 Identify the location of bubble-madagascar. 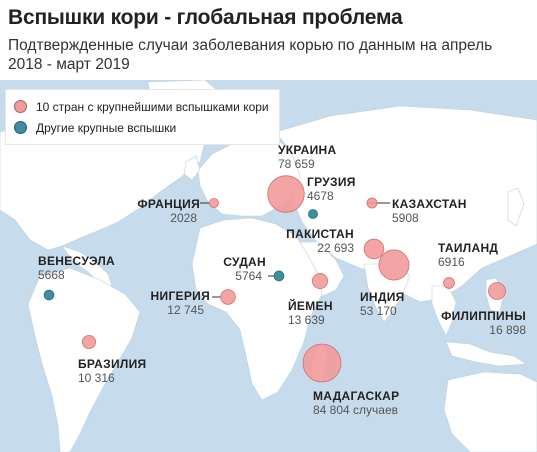
(322, 363).